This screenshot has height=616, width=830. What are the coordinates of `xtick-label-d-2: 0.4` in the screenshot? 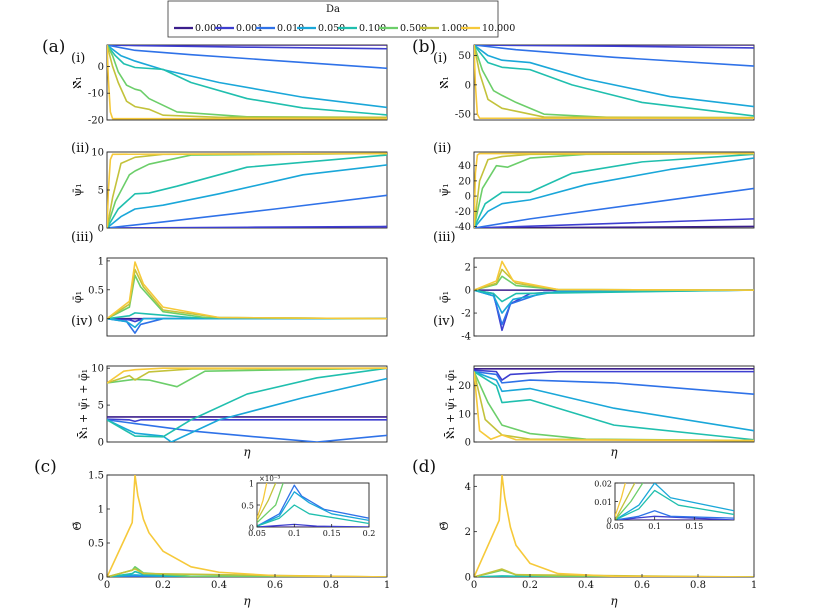 It's located at (586, 585).